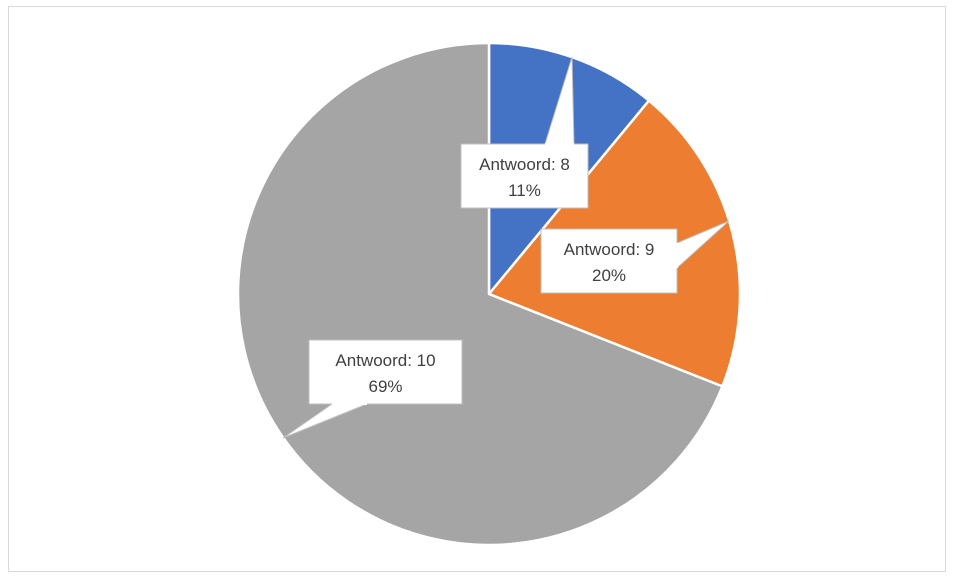 This screenshot has width=954, height=576. I want to click on data-callout-3: Antwoord: 10 69%, so click(372, 389).